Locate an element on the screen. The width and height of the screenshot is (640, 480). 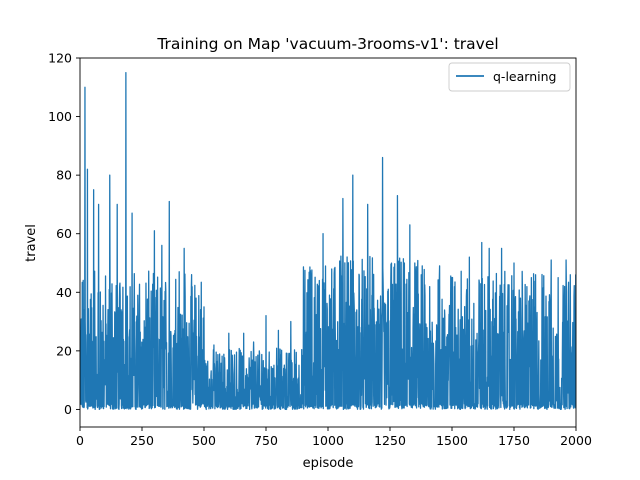
x-tick-label: 1500 is located at coordinates (452, 440).